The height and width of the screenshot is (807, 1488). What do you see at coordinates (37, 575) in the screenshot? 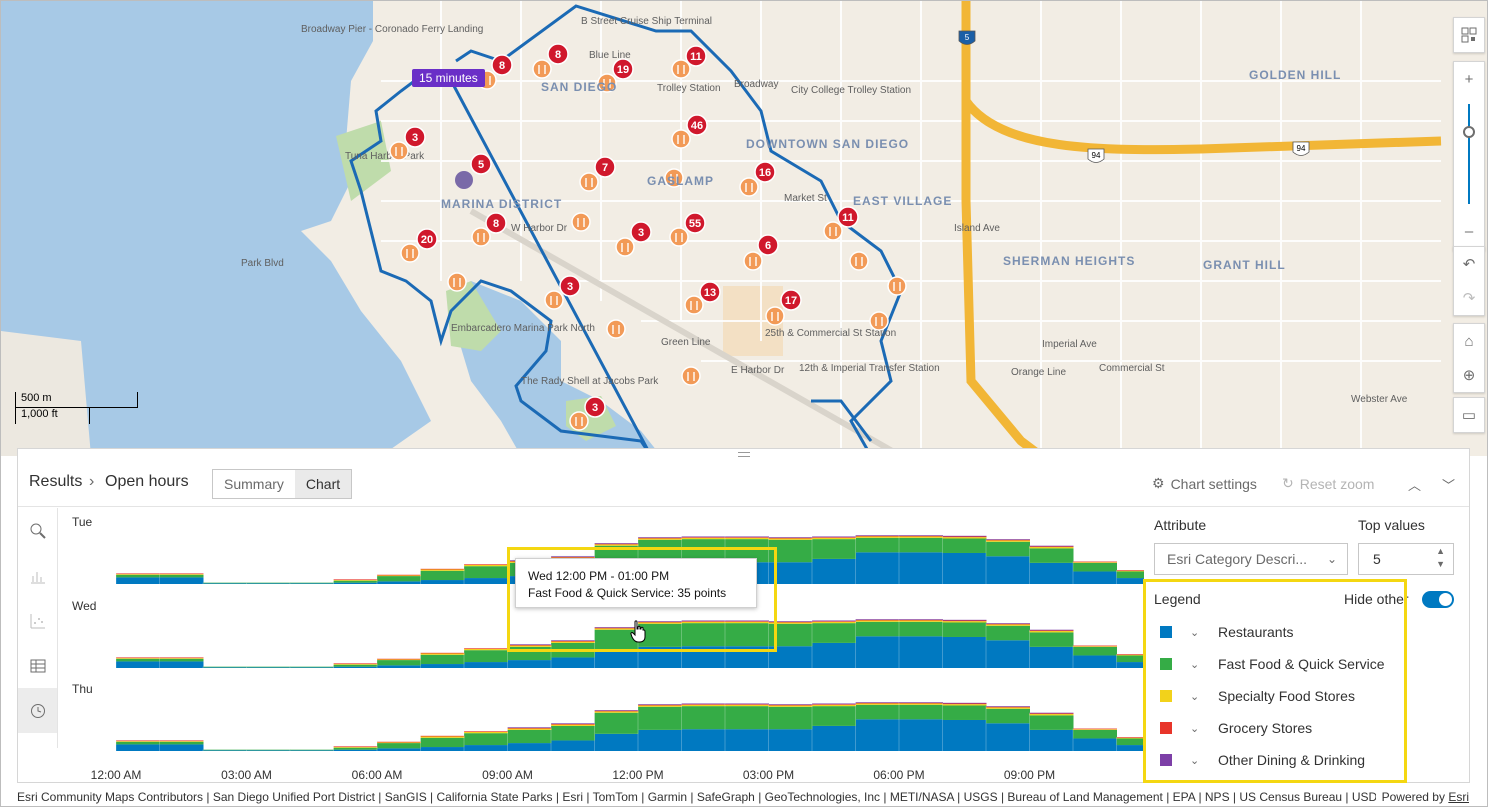
I see `bar-chart-icon` at bounding box center [37, 575].